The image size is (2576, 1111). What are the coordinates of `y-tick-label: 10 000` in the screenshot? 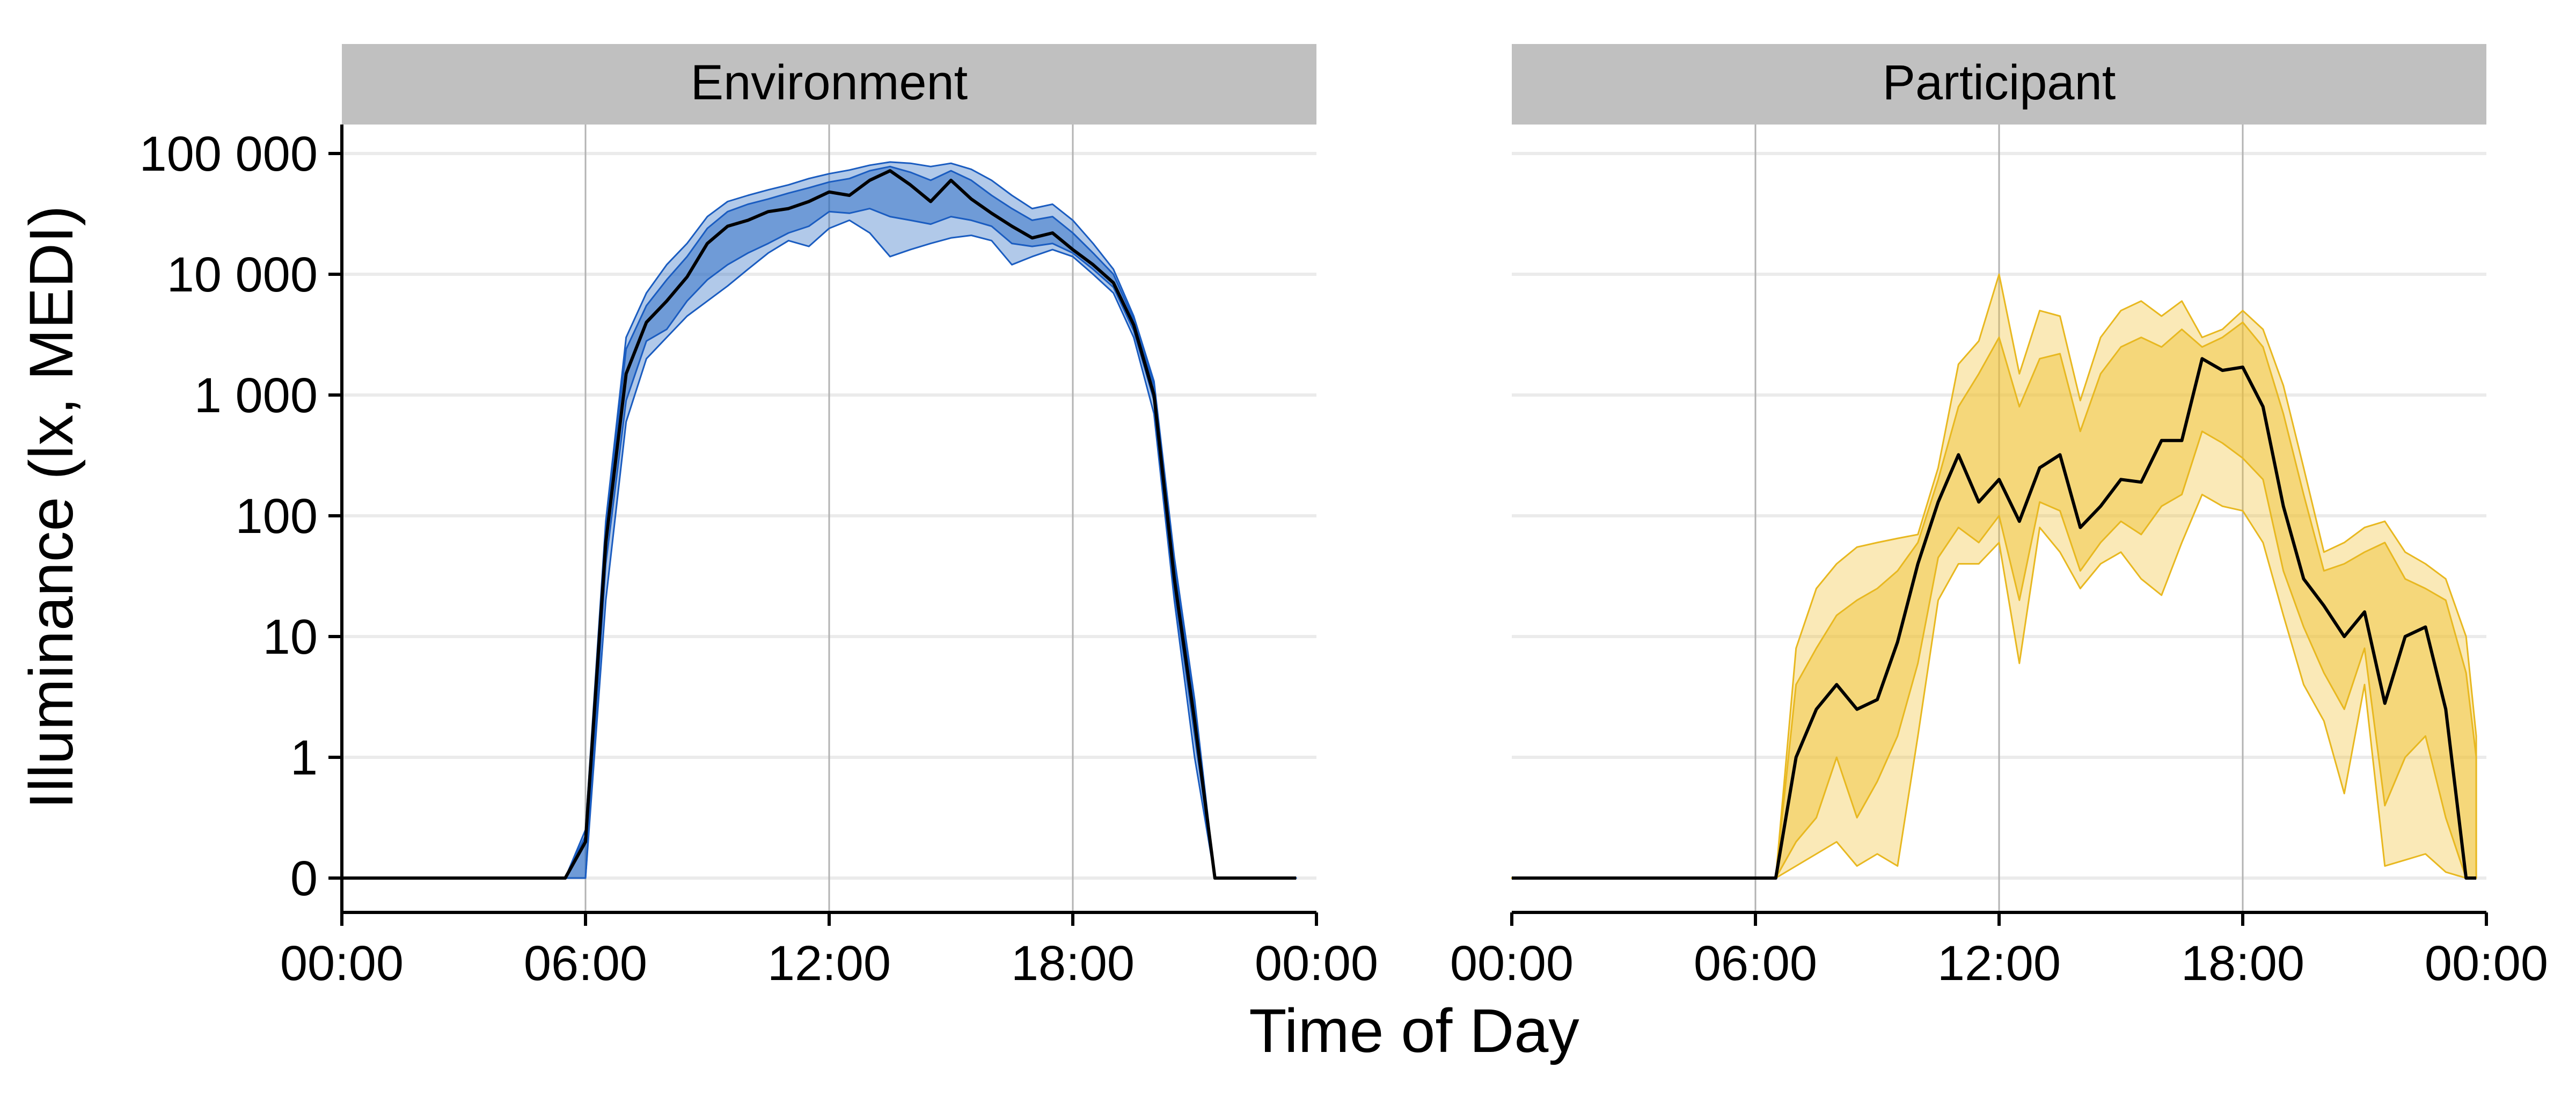 It's located at (242, 274).